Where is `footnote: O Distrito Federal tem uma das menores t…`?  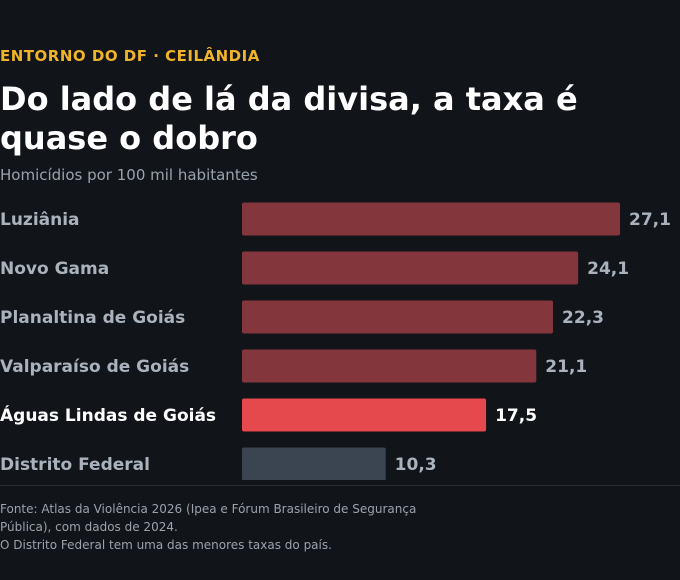 footnote: O Distrito Federal tem uma das menores t… is located at coordinates (166, 545).